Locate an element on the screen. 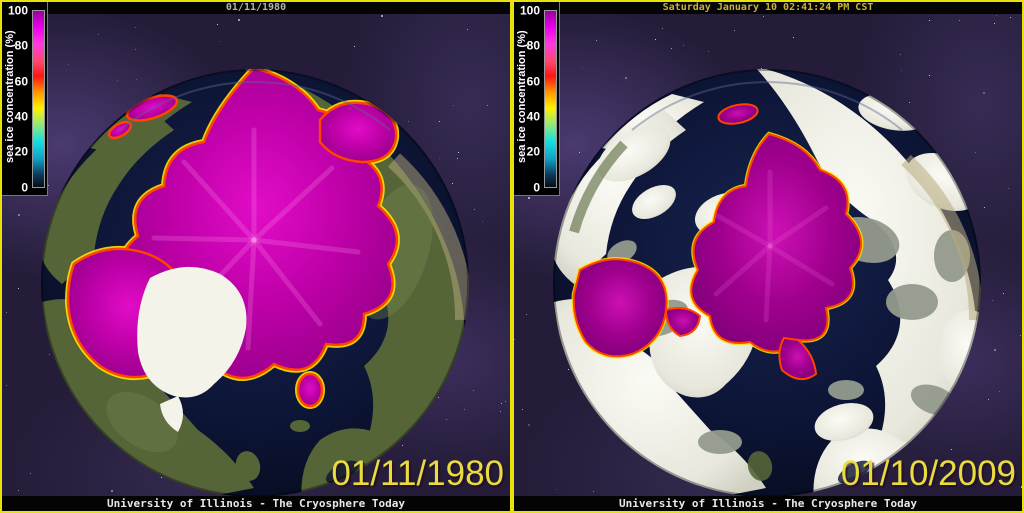  panel-header-date: 01/11/1980 is located at coordinates (256, 8).